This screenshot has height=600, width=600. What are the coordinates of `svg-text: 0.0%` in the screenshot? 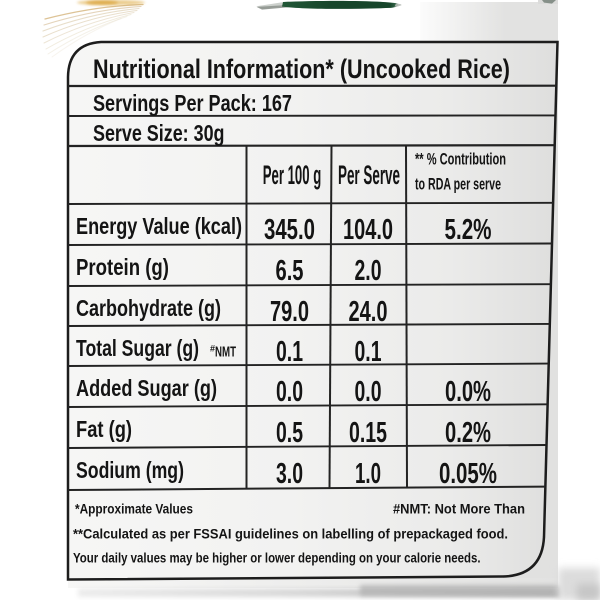 It's located at (468, 392).